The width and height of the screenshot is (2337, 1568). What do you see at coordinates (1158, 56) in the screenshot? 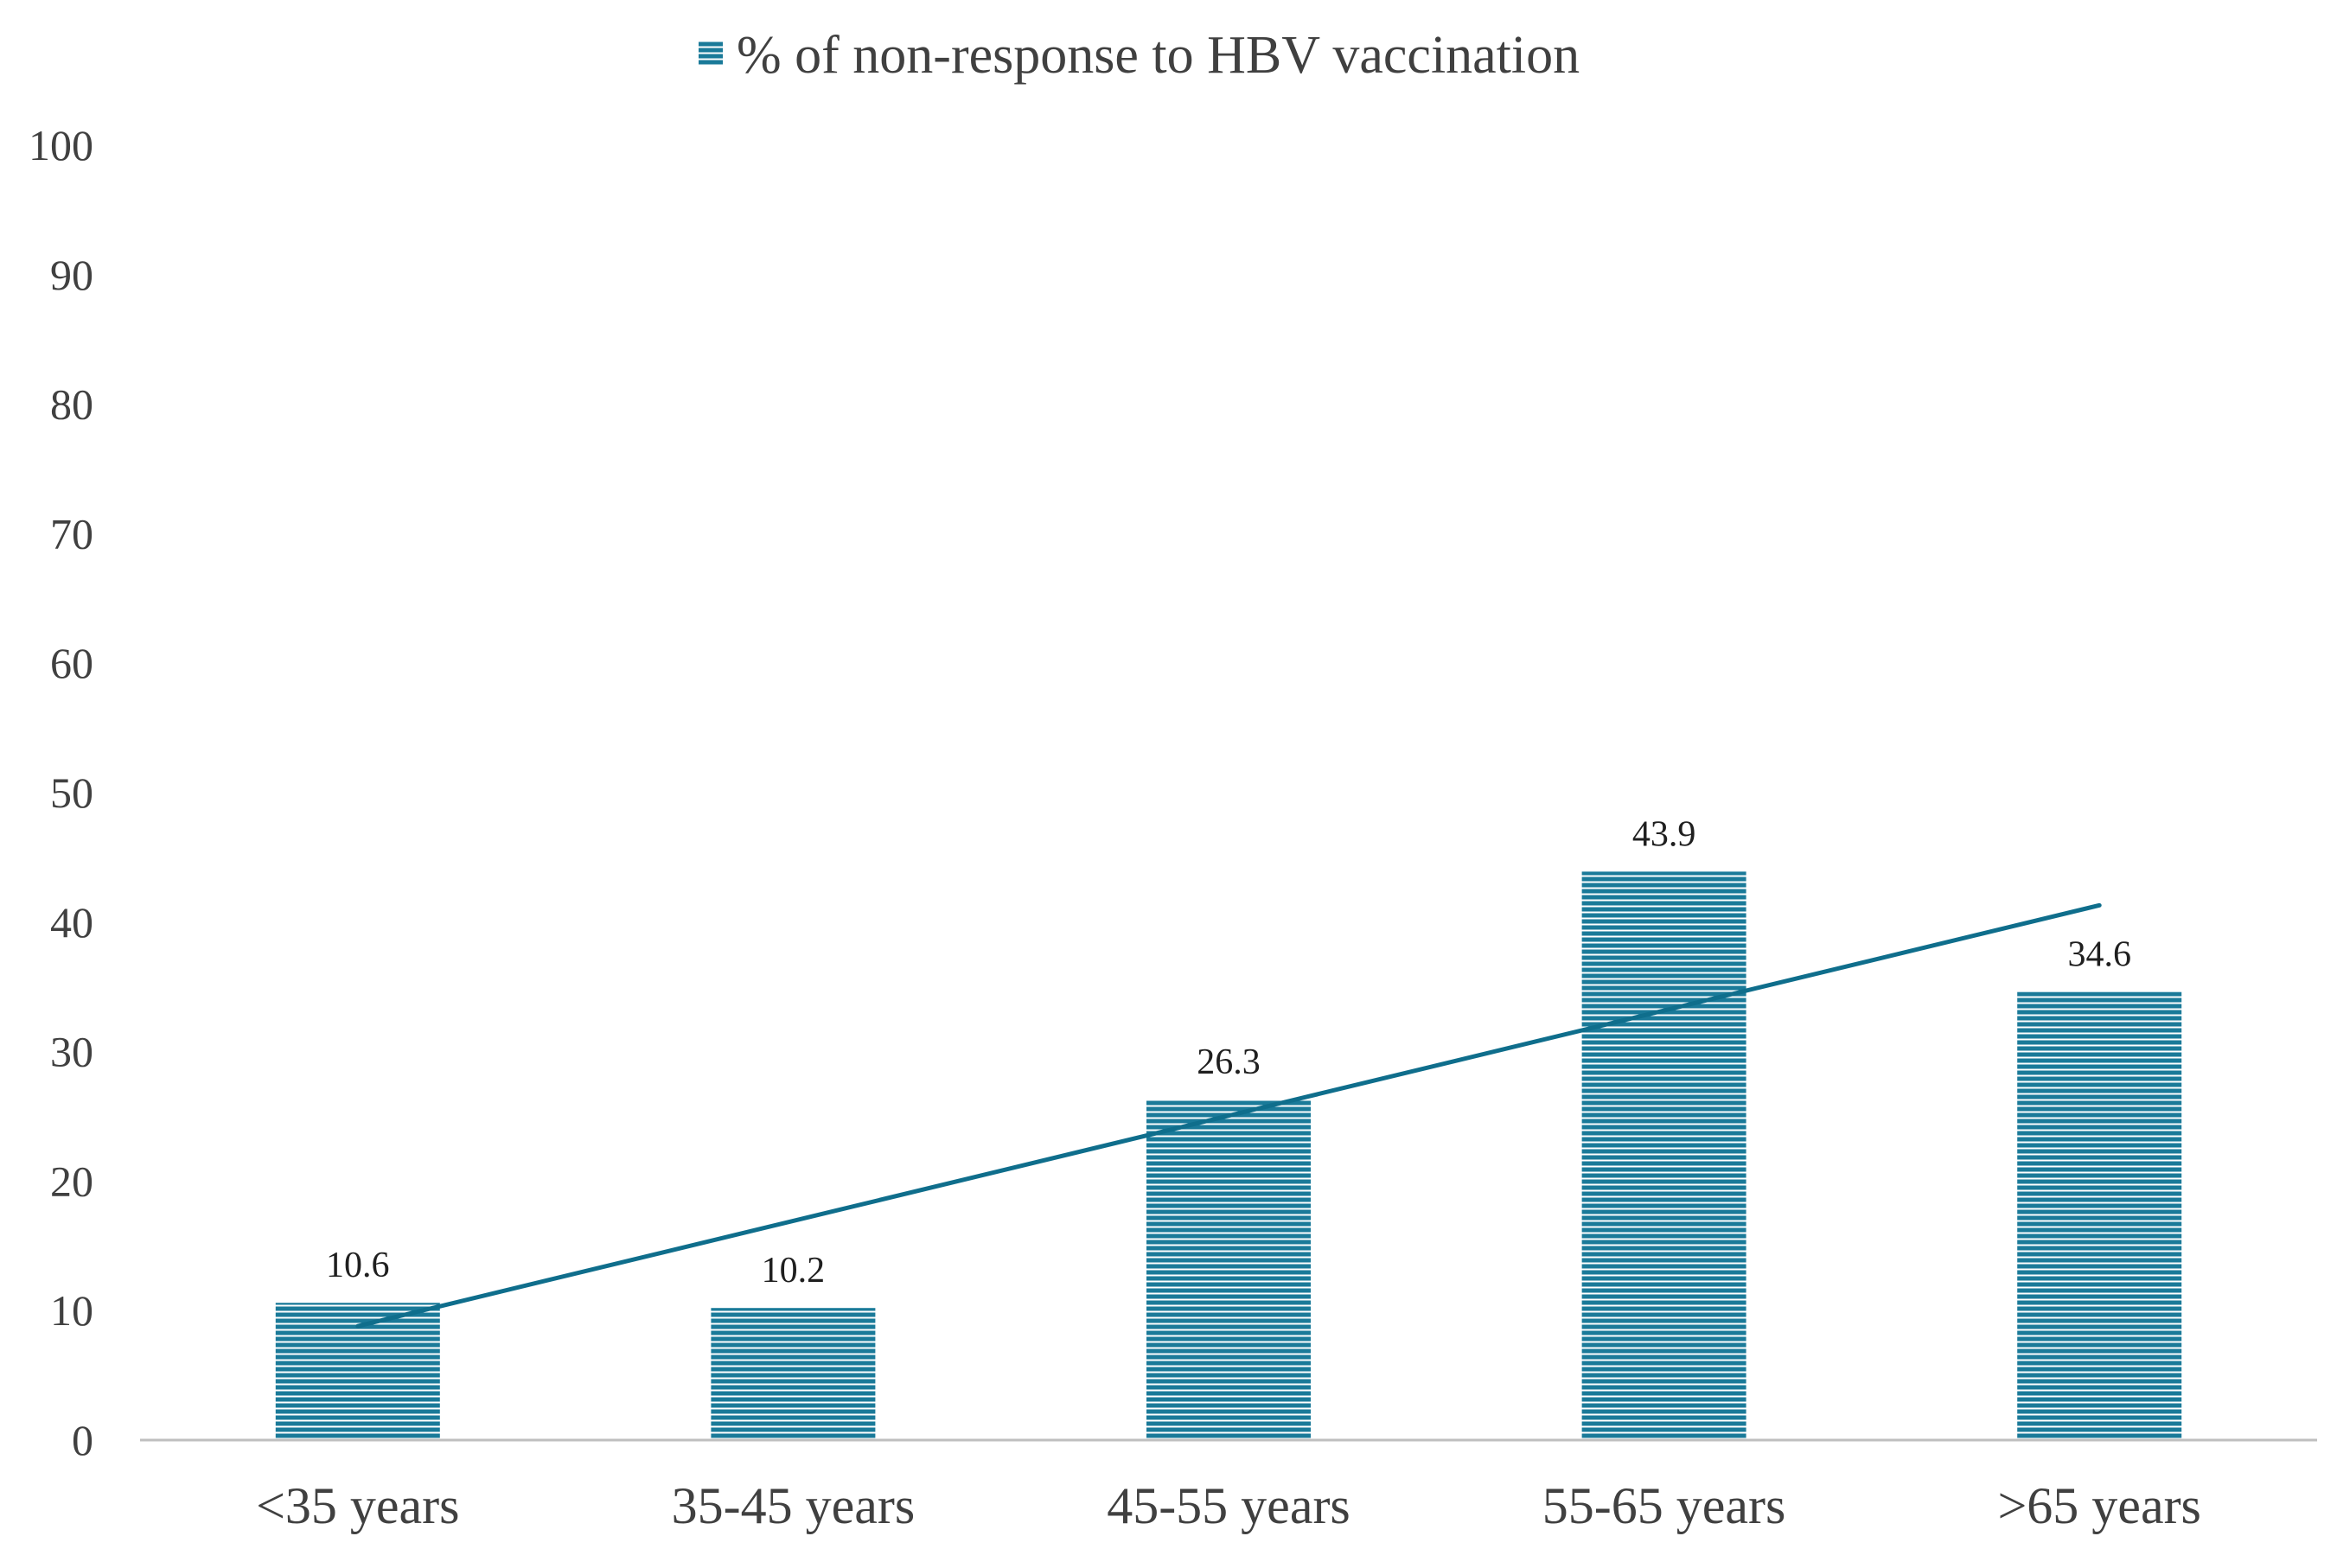
I see `legend-label: % of non-response to HBV vaccination` at bounding box center [1158, 56].